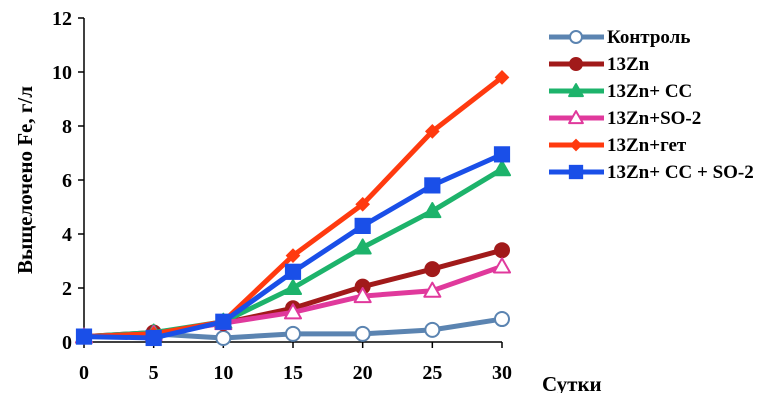 The width and height of the screenshot is (775, 393). I want to click on legend-item: 13Zn+гет, so click(618, 145).